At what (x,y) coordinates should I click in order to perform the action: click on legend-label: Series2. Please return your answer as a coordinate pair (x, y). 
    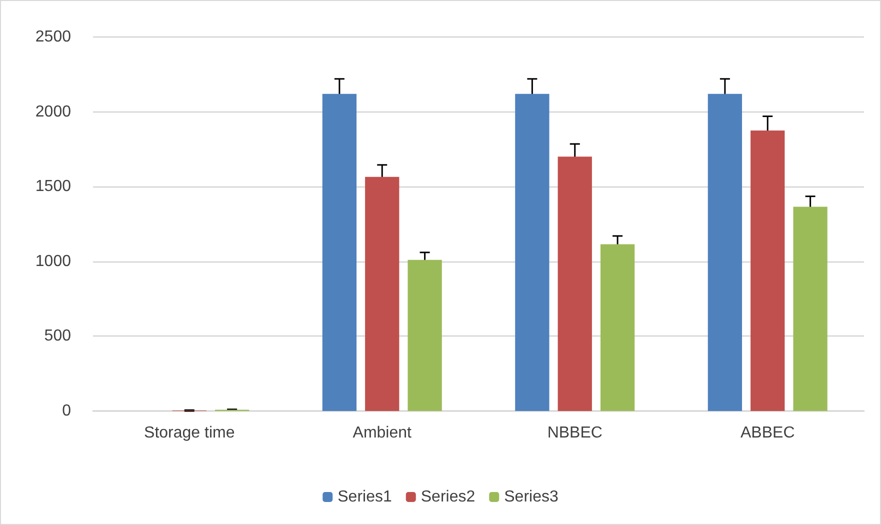
    Looking at the image, I should click on (448, 497).